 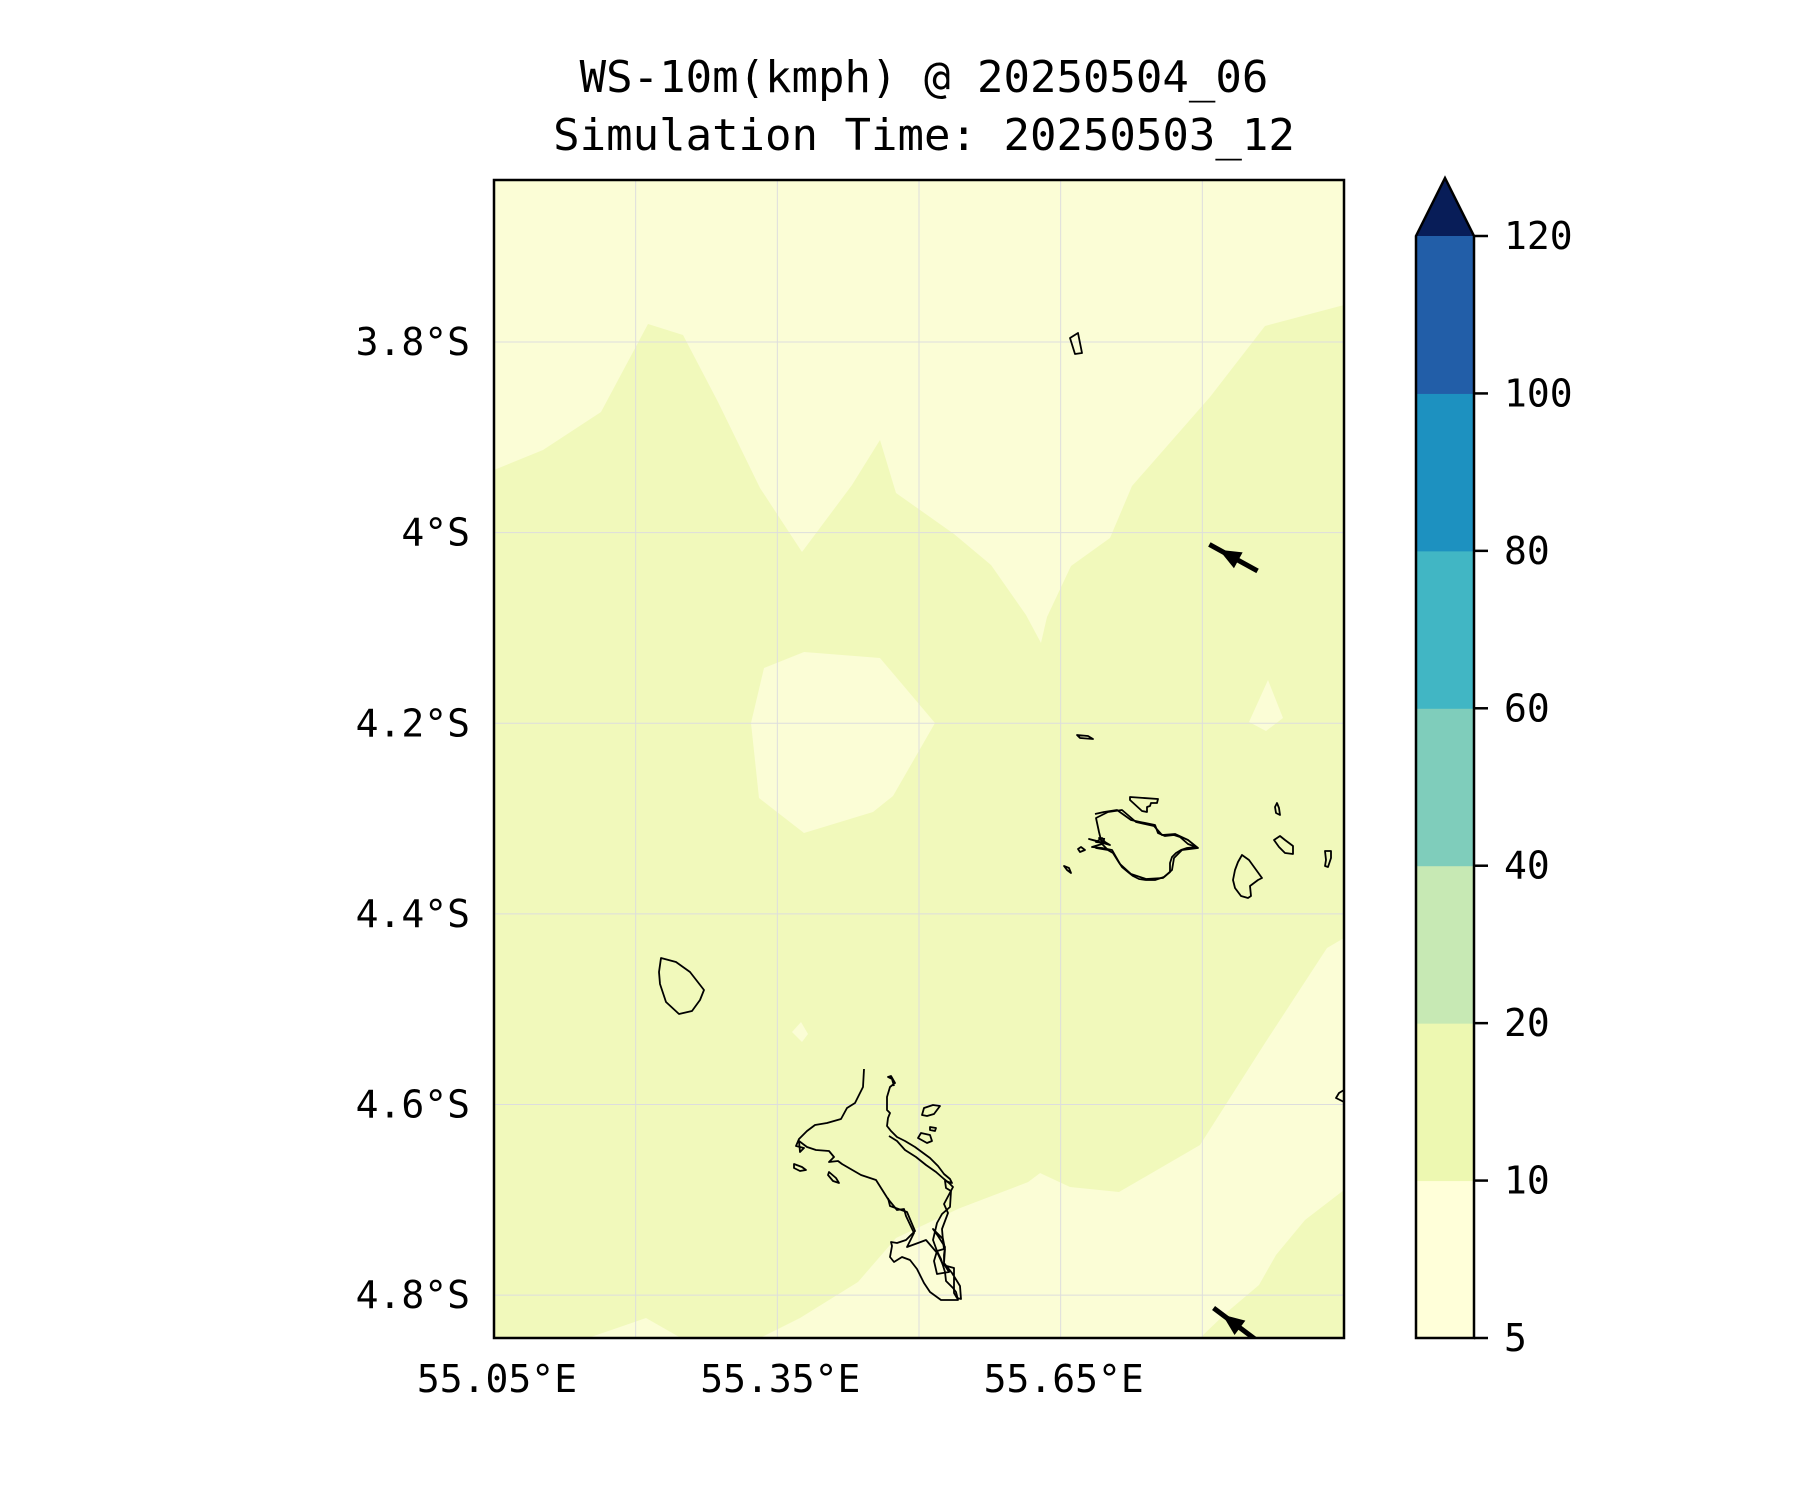 What do you see at coordinates (1303, 1265) in the screenshot?
I see `contour-region-bottom-right-corner` at bounding box center [1303, 1265].